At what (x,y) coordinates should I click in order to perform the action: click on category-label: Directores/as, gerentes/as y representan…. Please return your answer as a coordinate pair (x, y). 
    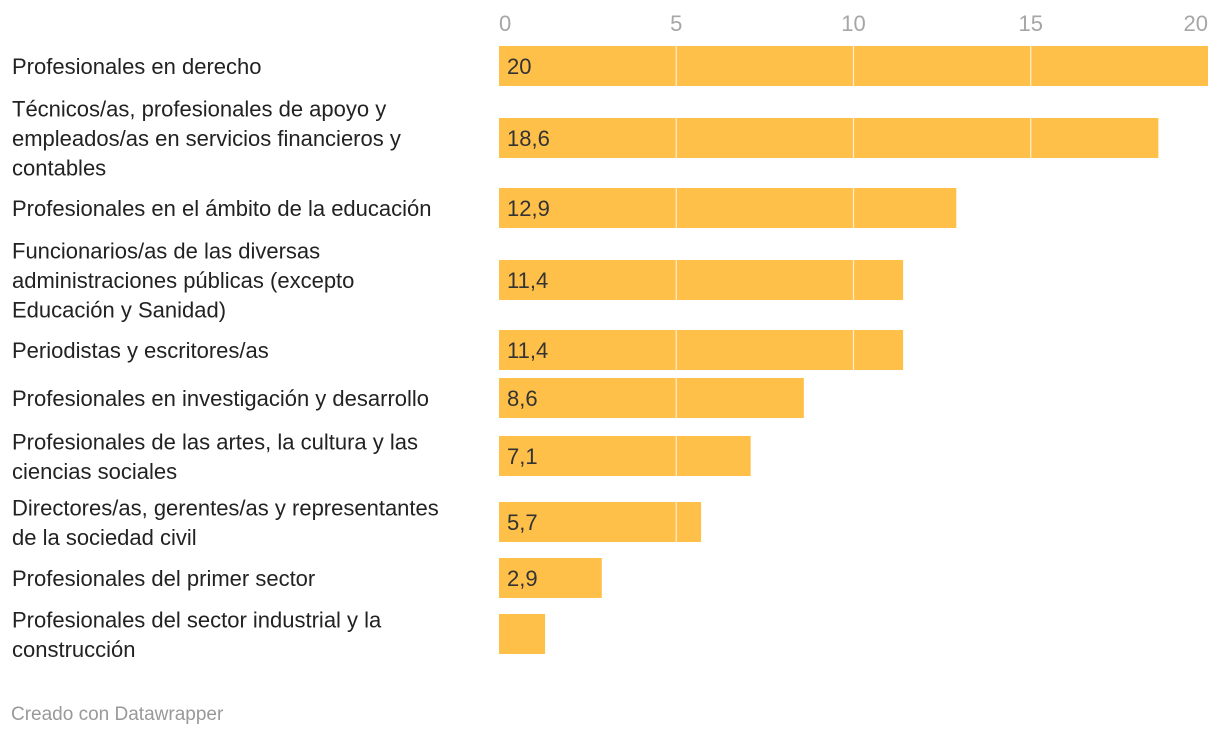
    Looking at the image, I should click on (225, 522).